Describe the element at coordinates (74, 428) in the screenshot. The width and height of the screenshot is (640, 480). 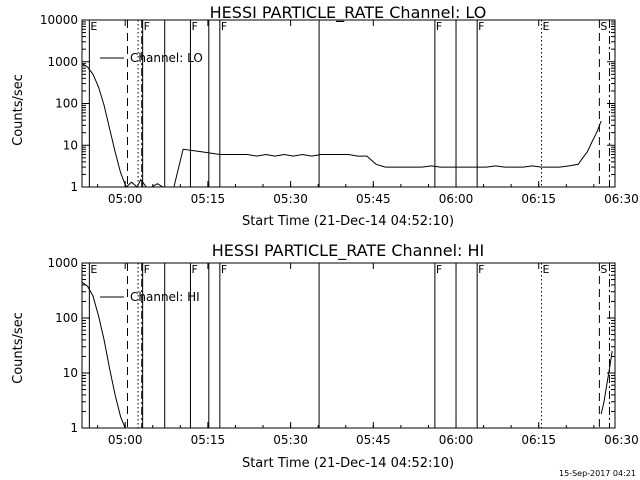
I see `y-tick-label-hi: 1` at that location.